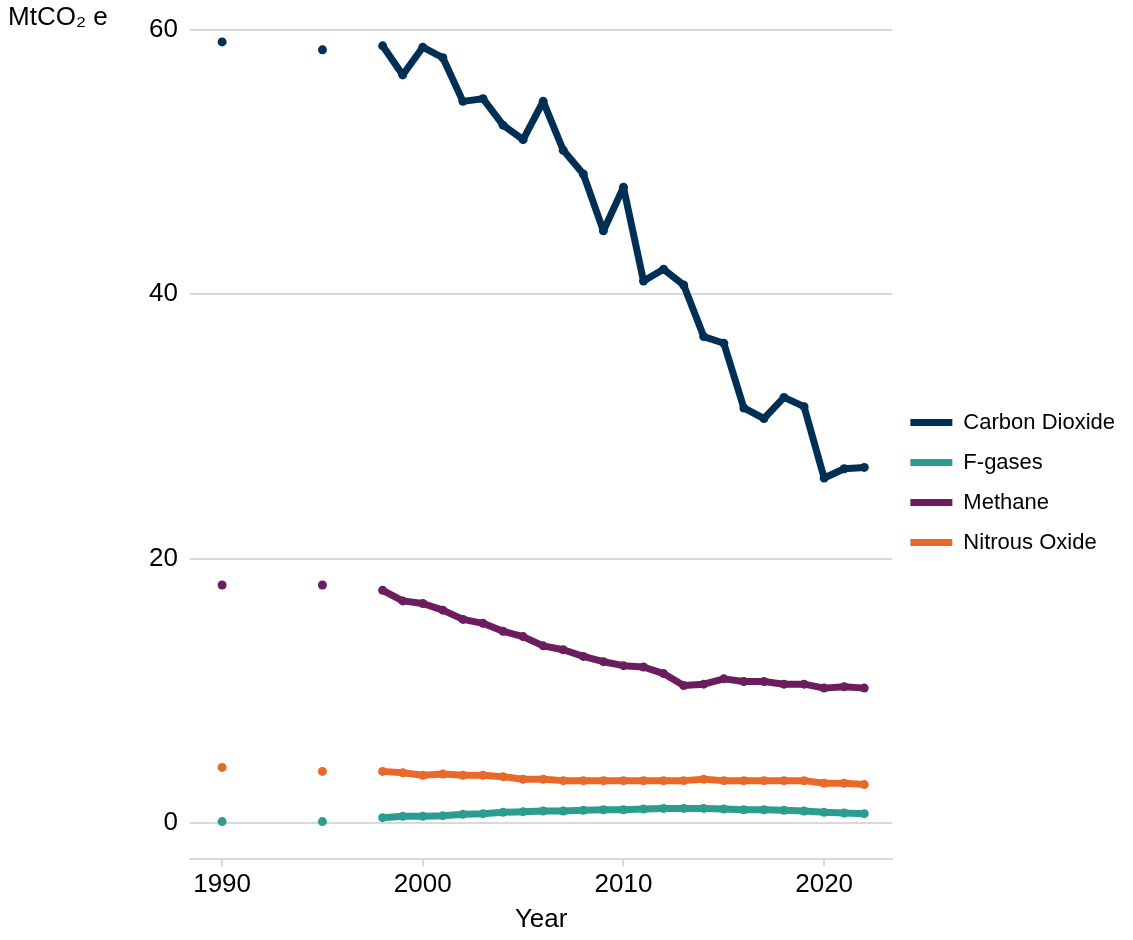 Image resolution: width=1133 pixels, height=940 pixels. What do you see at coordinates (163, 28) in the screenshot?
I see `y-tick-label: 60` at bounding box center [163, 28].